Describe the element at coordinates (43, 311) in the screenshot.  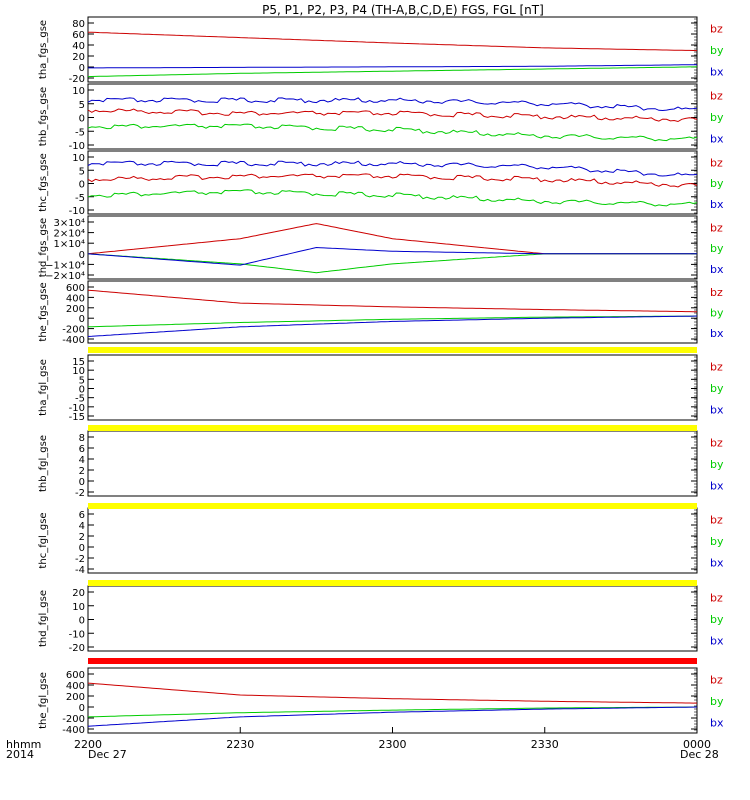
I see `panel-ylabel: the_fgs_gse` at that location.